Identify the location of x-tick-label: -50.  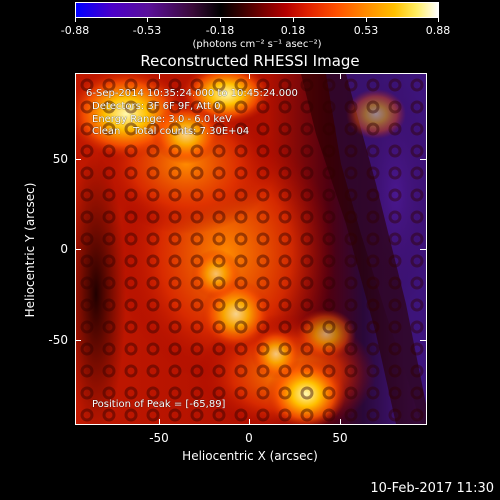
(159, 438).